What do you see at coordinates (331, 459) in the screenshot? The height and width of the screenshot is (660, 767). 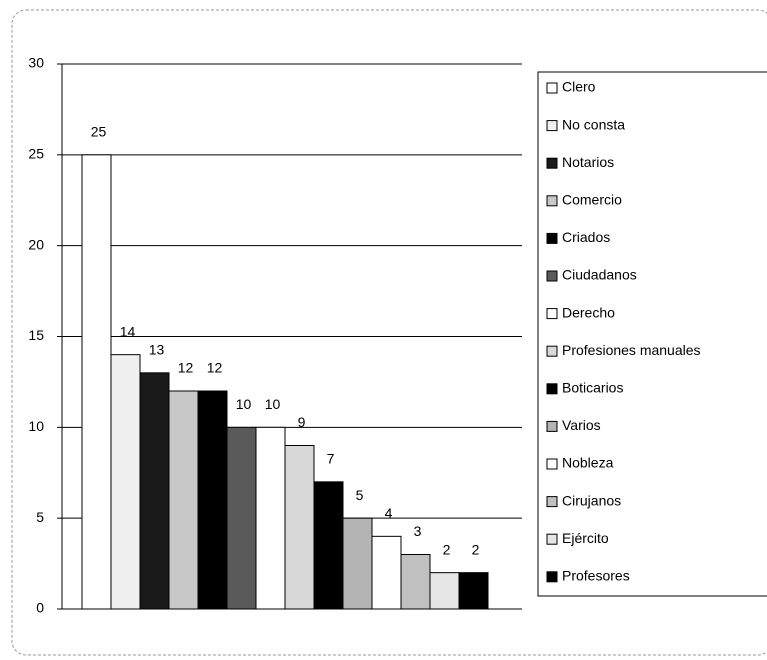 I see `data-label: 7` at bounding box center [331, 459].